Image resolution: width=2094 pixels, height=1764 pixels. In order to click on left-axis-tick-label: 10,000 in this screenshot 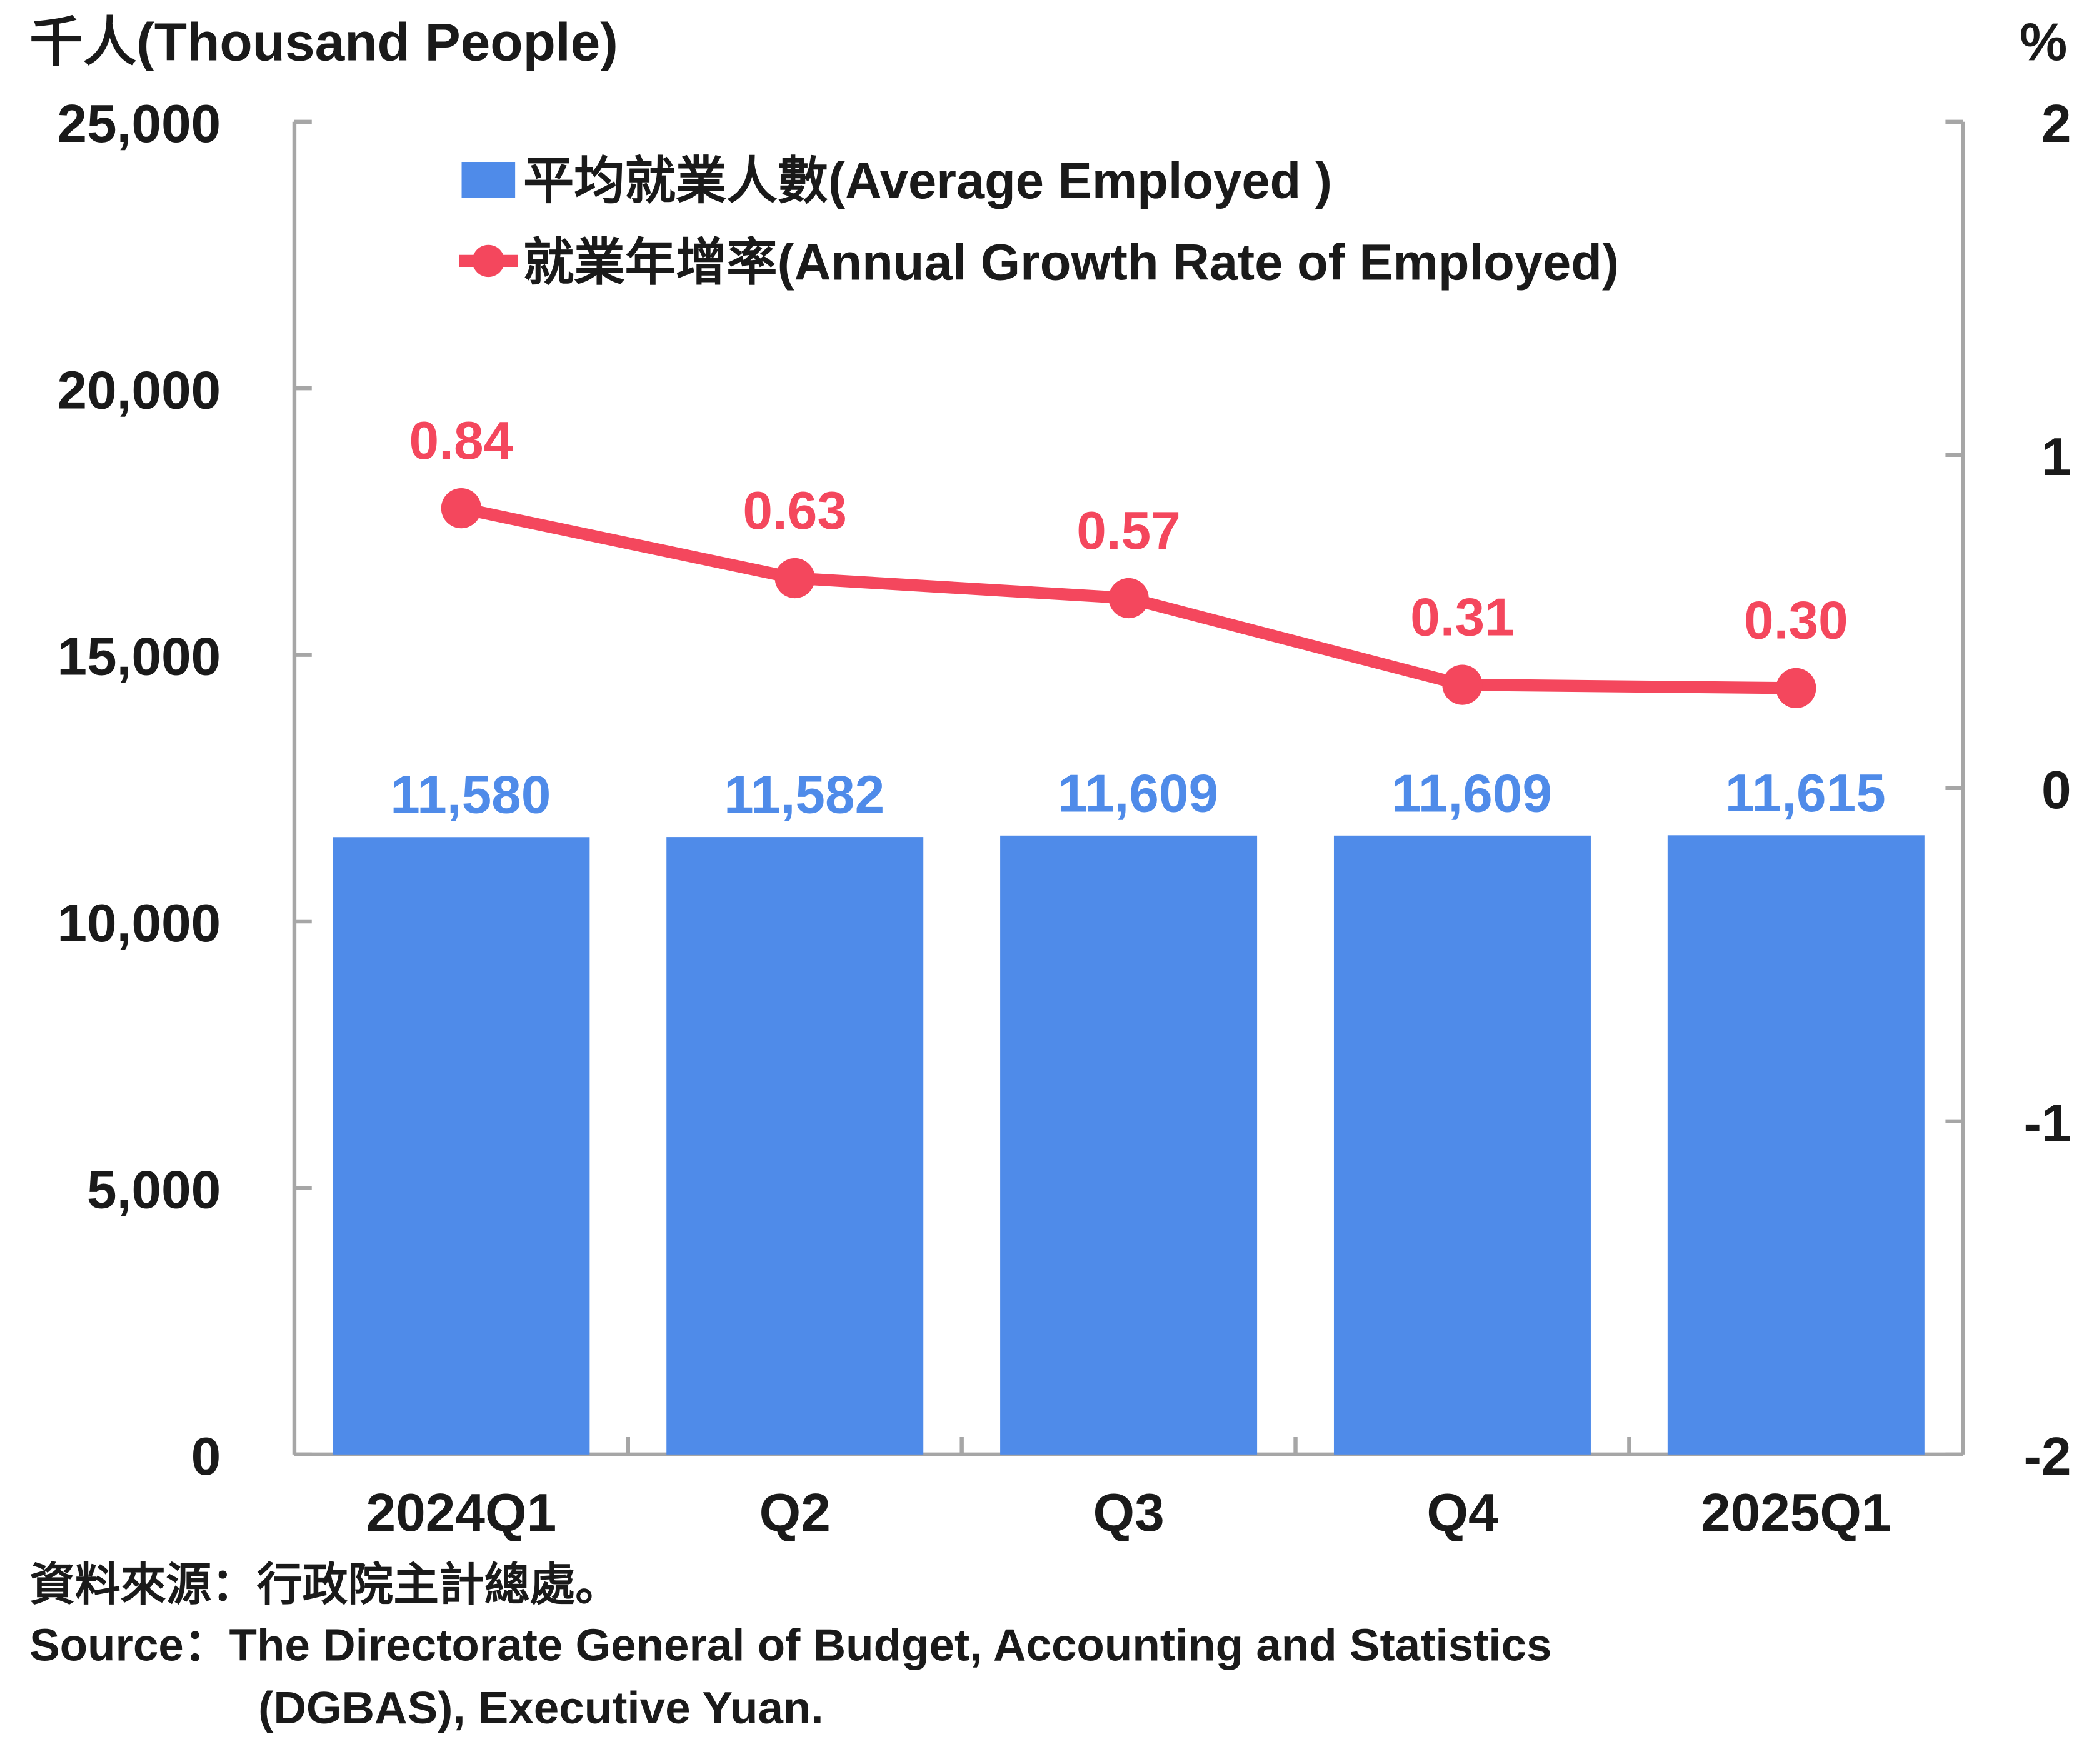, I will do `click(139, 923)`.